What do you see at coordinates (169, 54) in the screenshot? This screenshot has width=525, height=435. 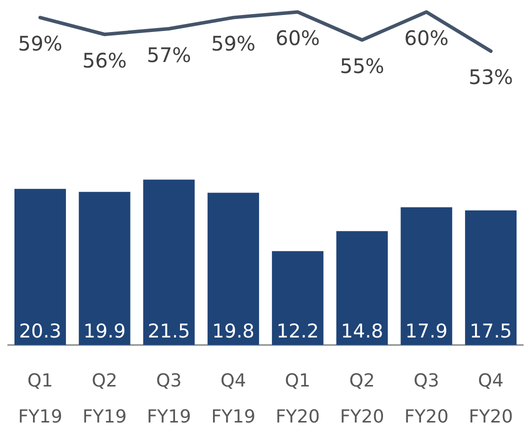 I see `data-label: 57%` at bounding box center [169, 54].